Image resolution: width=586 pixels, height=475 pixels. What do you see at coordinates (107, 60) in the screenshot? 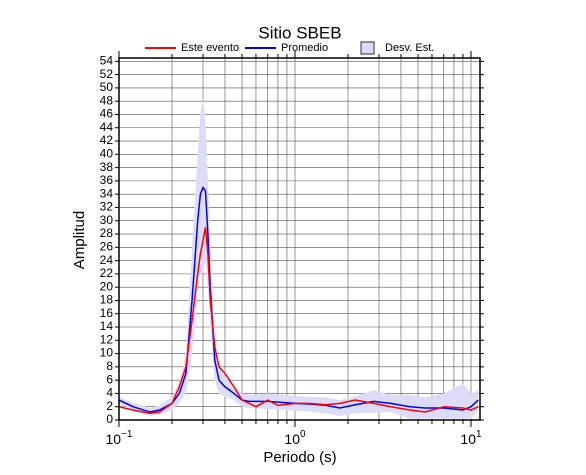
I see `y-tick-label: 54` at bounding box center [107, 60].